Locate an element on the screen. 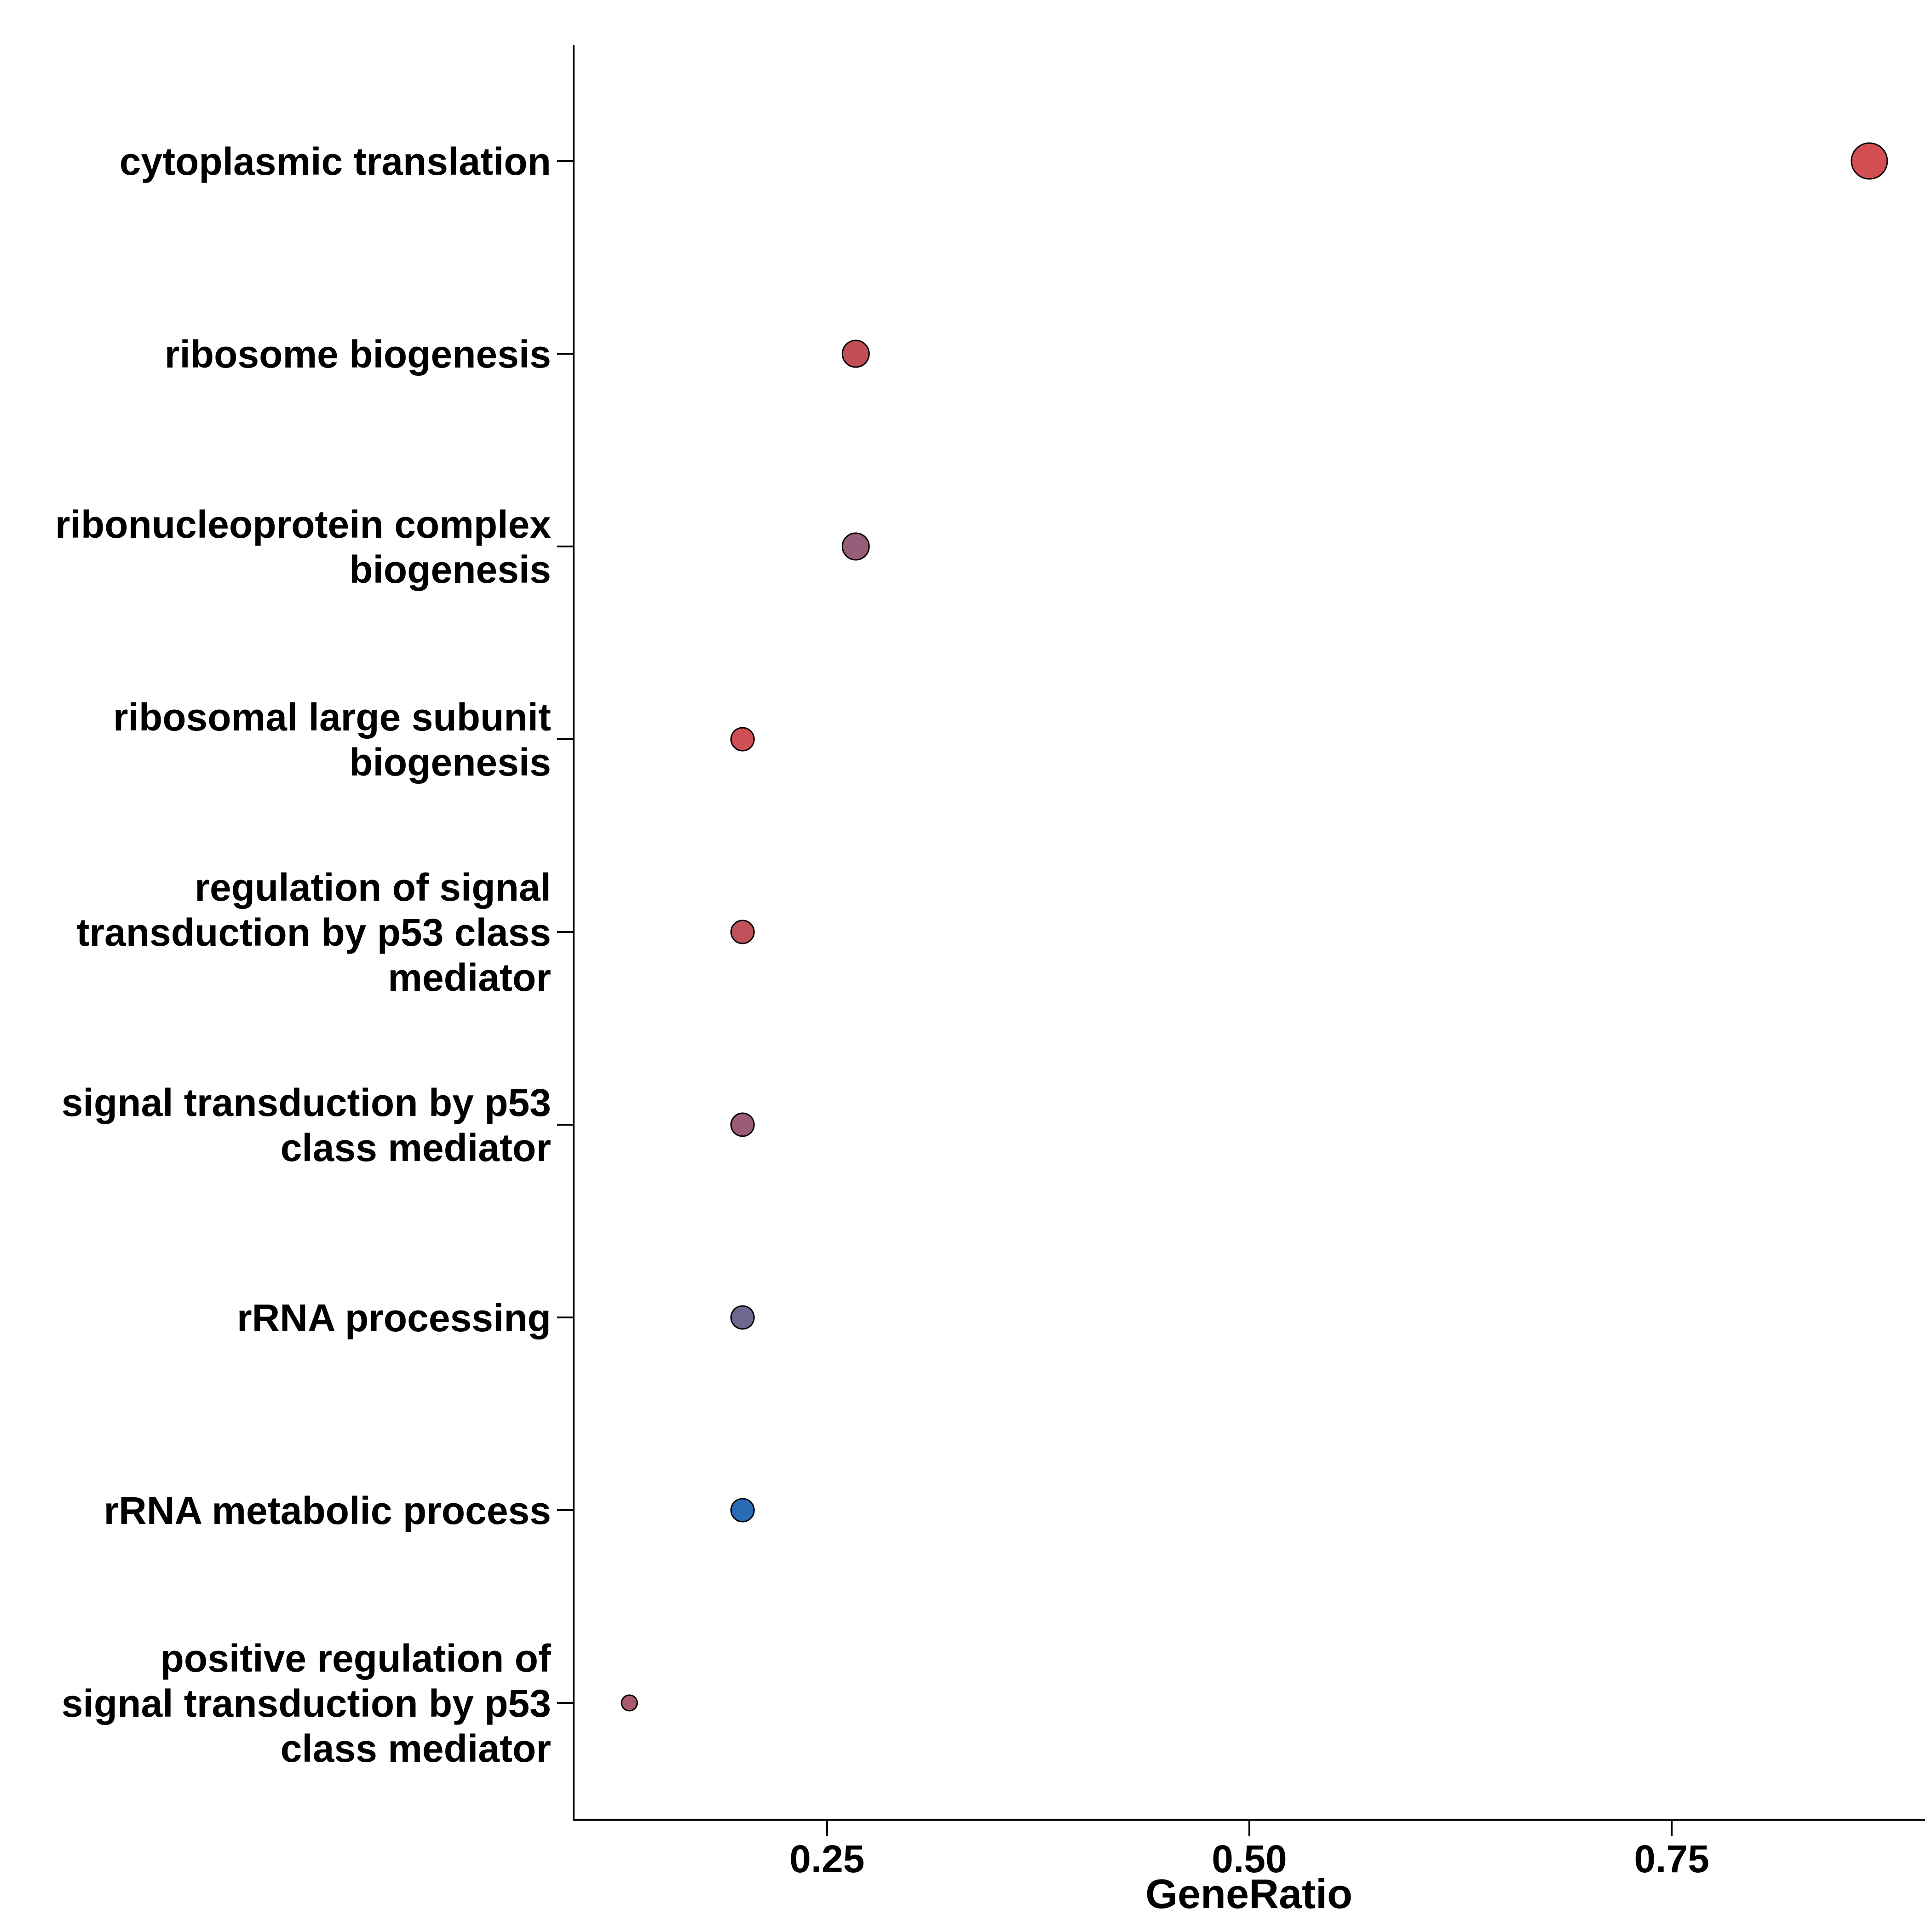 Image resolution: width=1932 pixels, height=1932 pixels. y-tick-label: cytoplasmic translation is located at coordinates (335, 161).